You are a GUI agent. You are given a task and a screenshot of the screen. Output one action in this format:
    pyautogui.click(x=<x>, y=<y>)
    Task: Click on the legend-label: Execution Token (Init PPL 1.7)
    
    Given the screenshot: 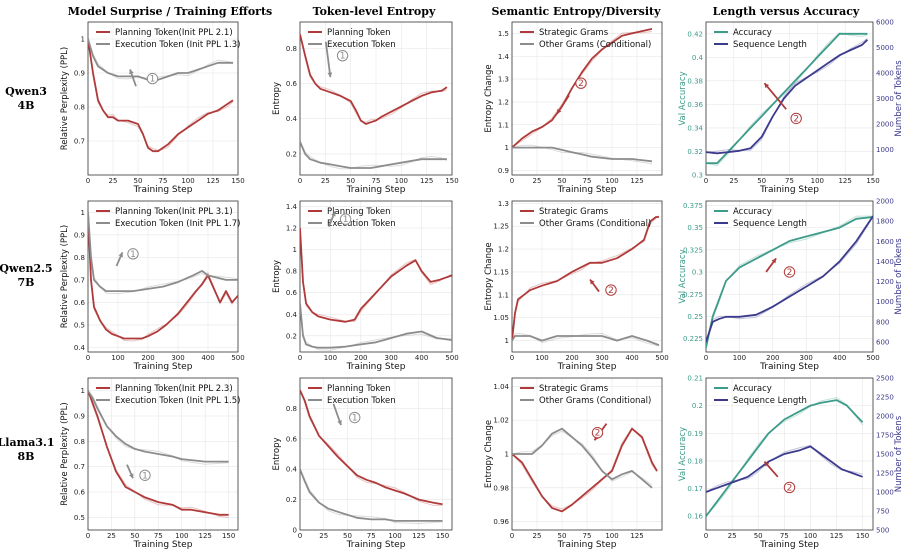 What is the action you would take?
    pyautogui.click(x=177, y=224)
    